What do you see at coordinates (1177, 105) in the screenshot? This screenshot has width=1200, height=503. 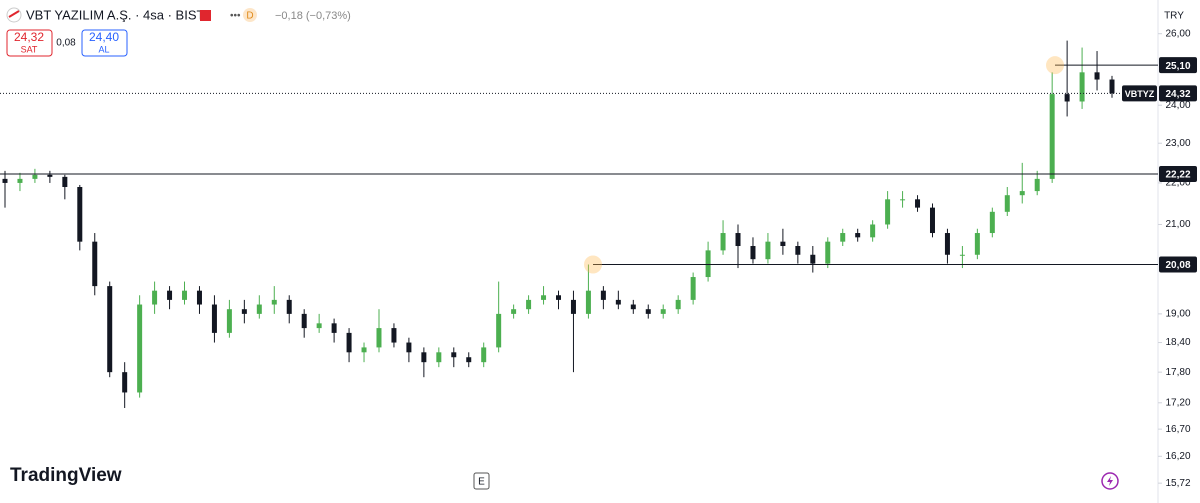 I see `y-tick-label: 24,00` at bounding box center [1177, 105].